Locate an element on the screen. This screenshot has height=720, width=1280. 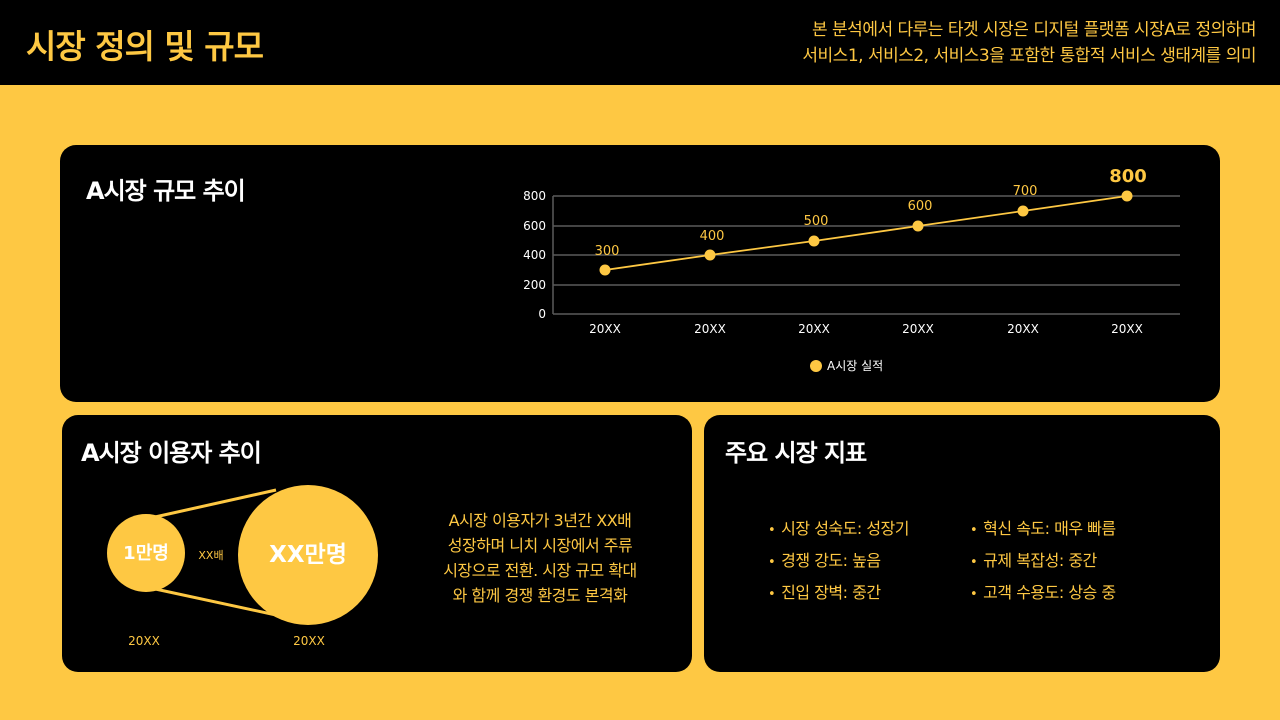
users-description-line: A시장 이용자가 3년간 XX배 is located at coordinates (540, 520).